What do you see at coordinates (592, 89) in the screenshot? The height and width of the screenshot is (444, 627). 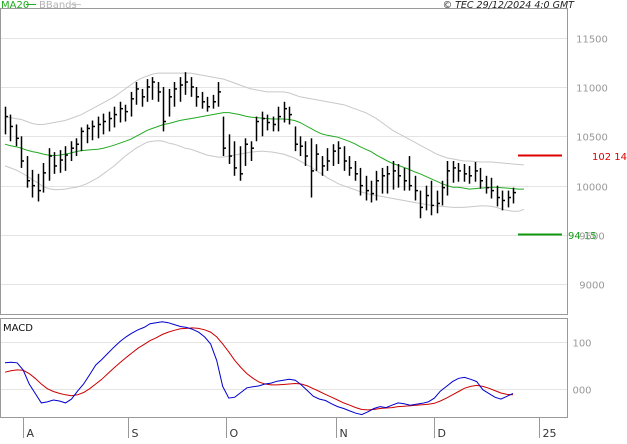 I see `price-tick-label: 11000` at bounding box center [592, 89].